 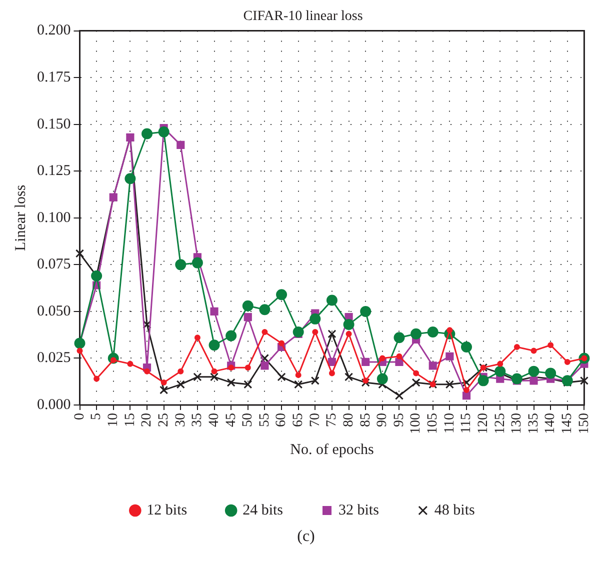 I want to click on x-tick-label: 20, so click(x=147, y=420).